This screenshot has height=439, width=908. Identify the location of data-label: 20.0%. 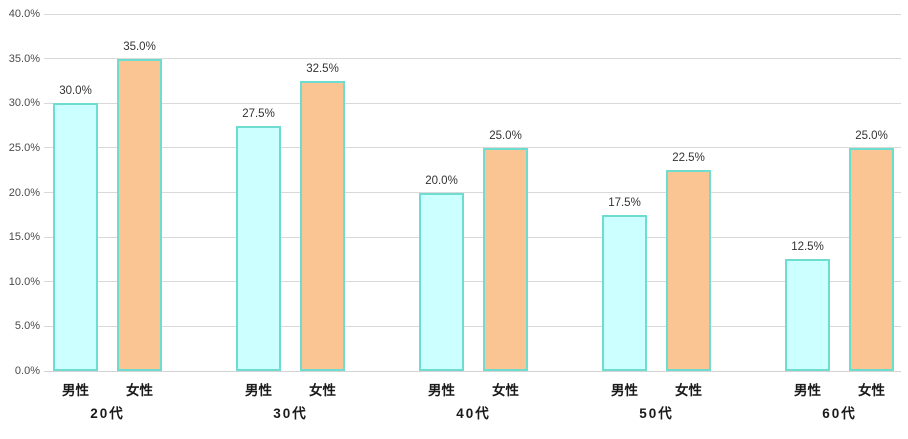
(441, 180).